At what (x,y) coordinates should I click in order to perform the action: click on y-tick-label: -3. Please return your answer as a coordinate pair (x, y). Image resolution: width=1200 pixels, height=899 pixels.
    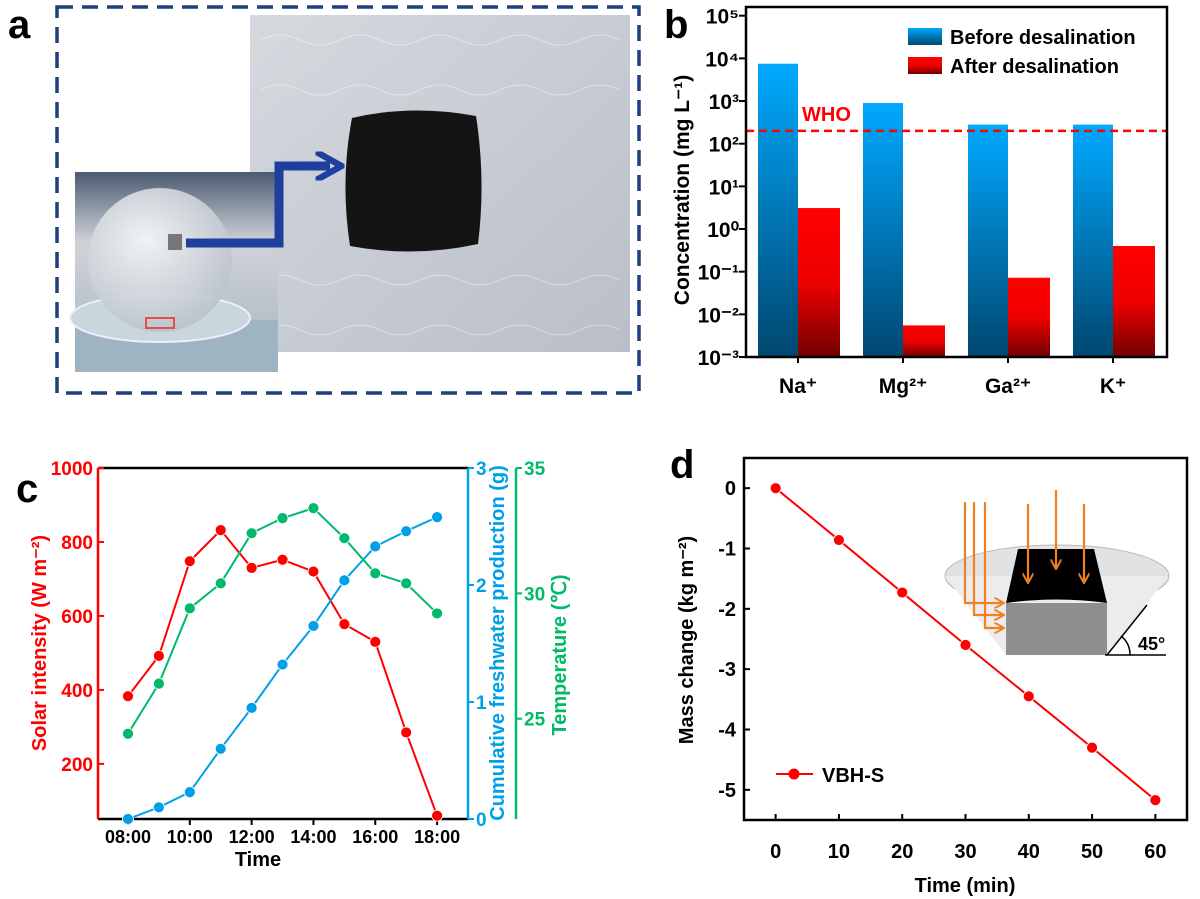
    Looking at the image, I should click on (727, 670).